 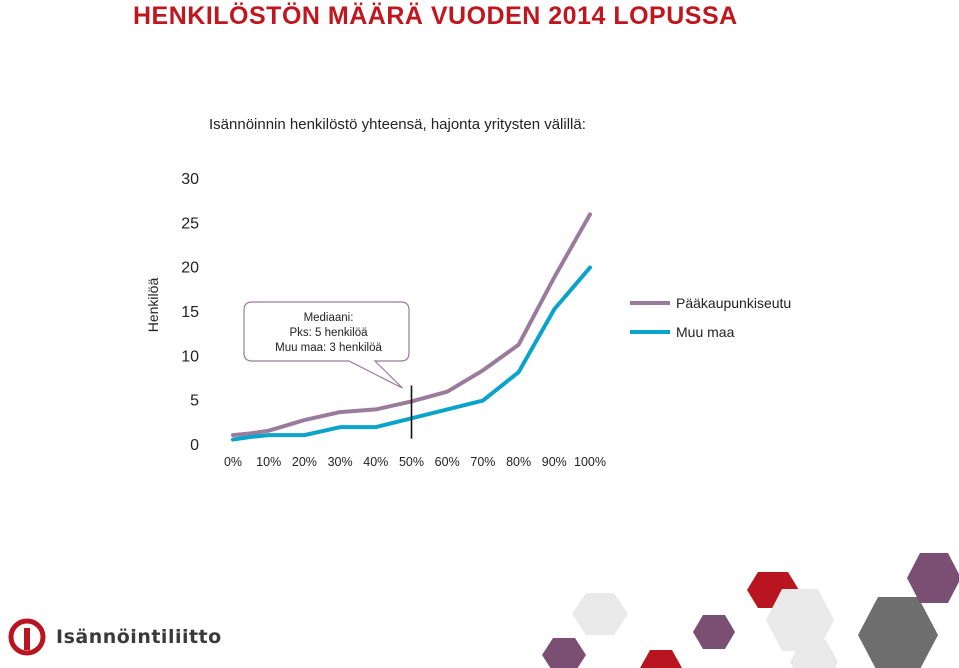 What do you see at coordinates (710, 317) in the screenshot?
I see `legend: Pääkaupunkiseutu Muu maa` at bounding box center [710, 317].